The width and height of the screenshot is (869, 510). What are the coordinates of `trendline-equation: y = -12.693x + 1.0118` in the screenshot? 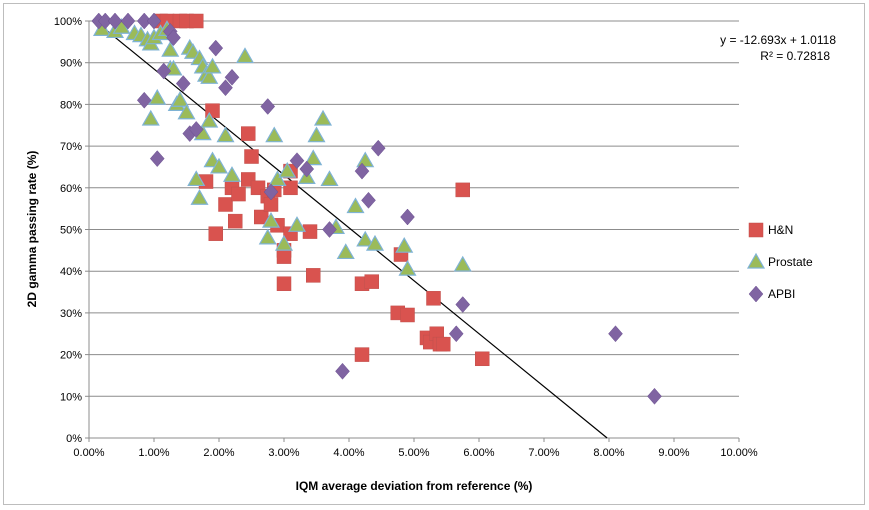 It's located at (778, 40).